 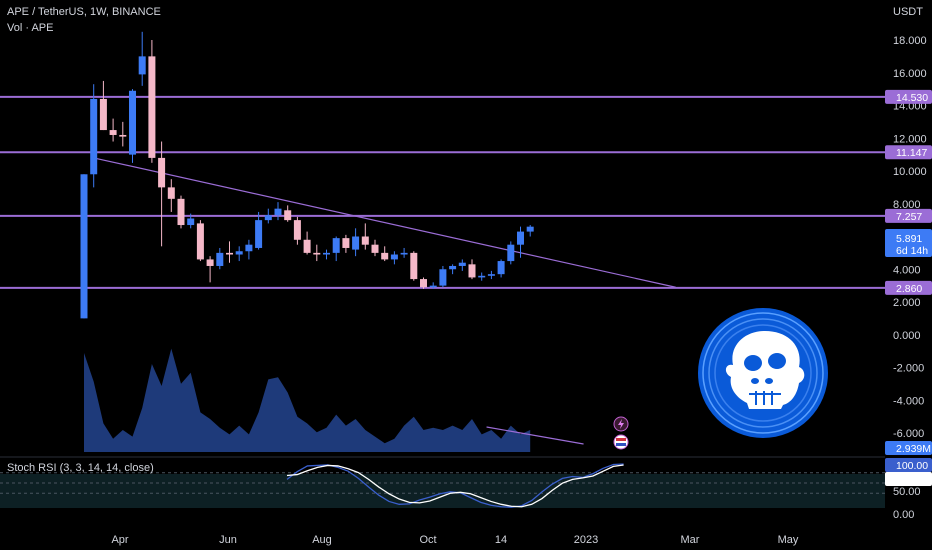 I want to click on y-tick-label: 12.000, so click(x=910, y=139).